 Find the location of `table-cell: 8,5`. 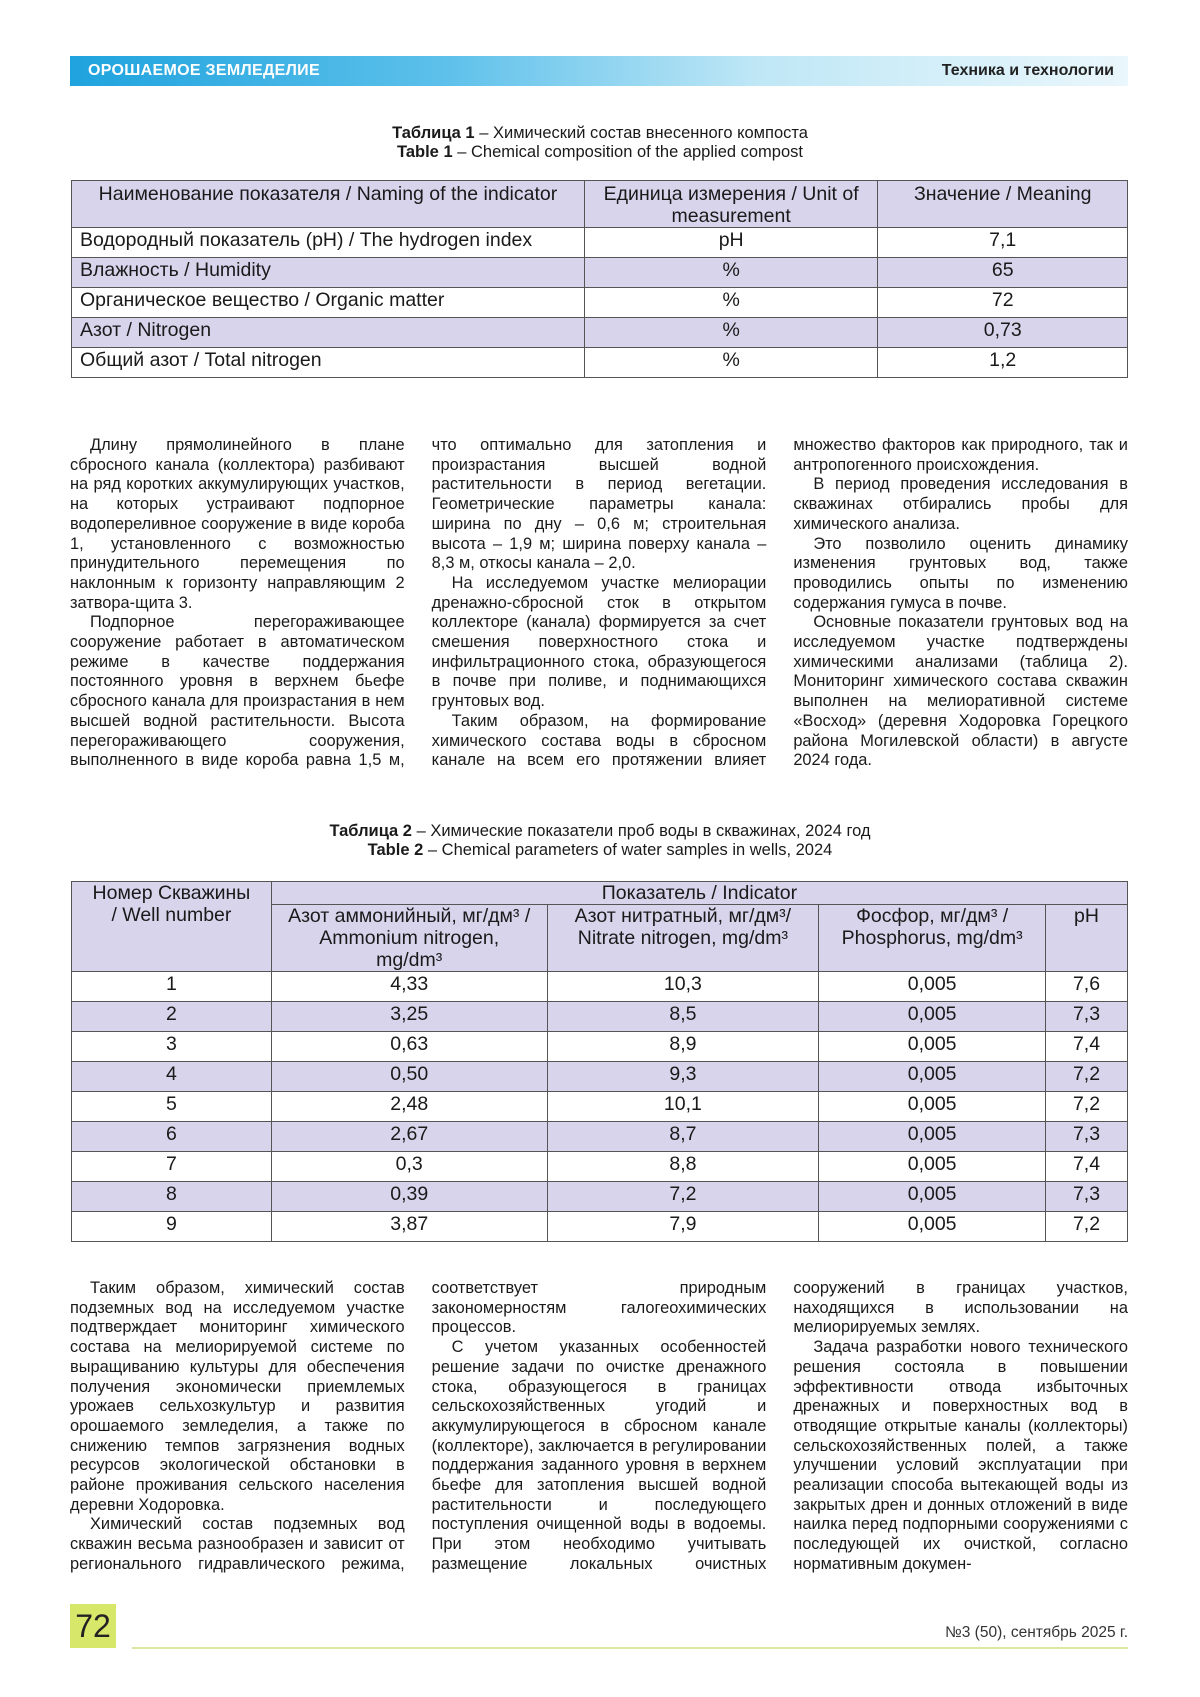

table-cell: 8,5 is located at coordinates (683, 1017).